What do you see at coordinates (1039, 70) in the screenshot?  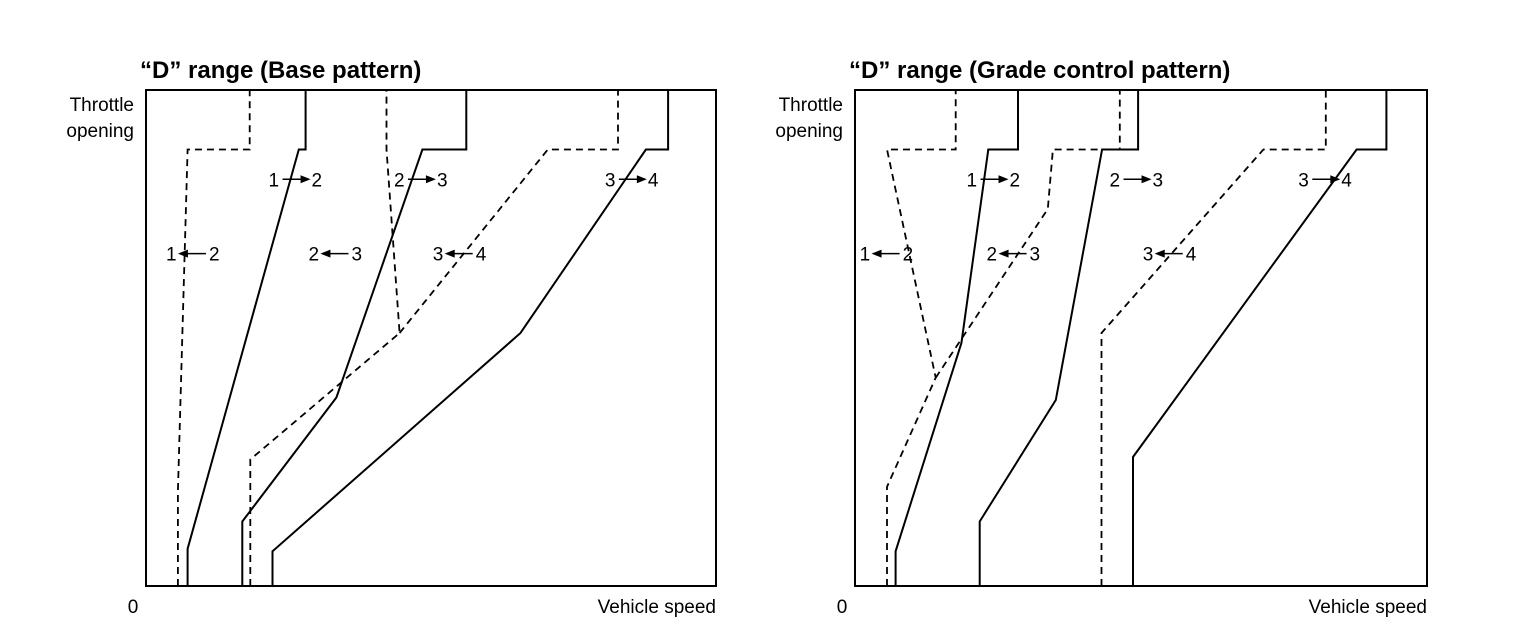 I see `chart-title: “D” range (Grade control pattern)` at bounding box center [1039, 70].